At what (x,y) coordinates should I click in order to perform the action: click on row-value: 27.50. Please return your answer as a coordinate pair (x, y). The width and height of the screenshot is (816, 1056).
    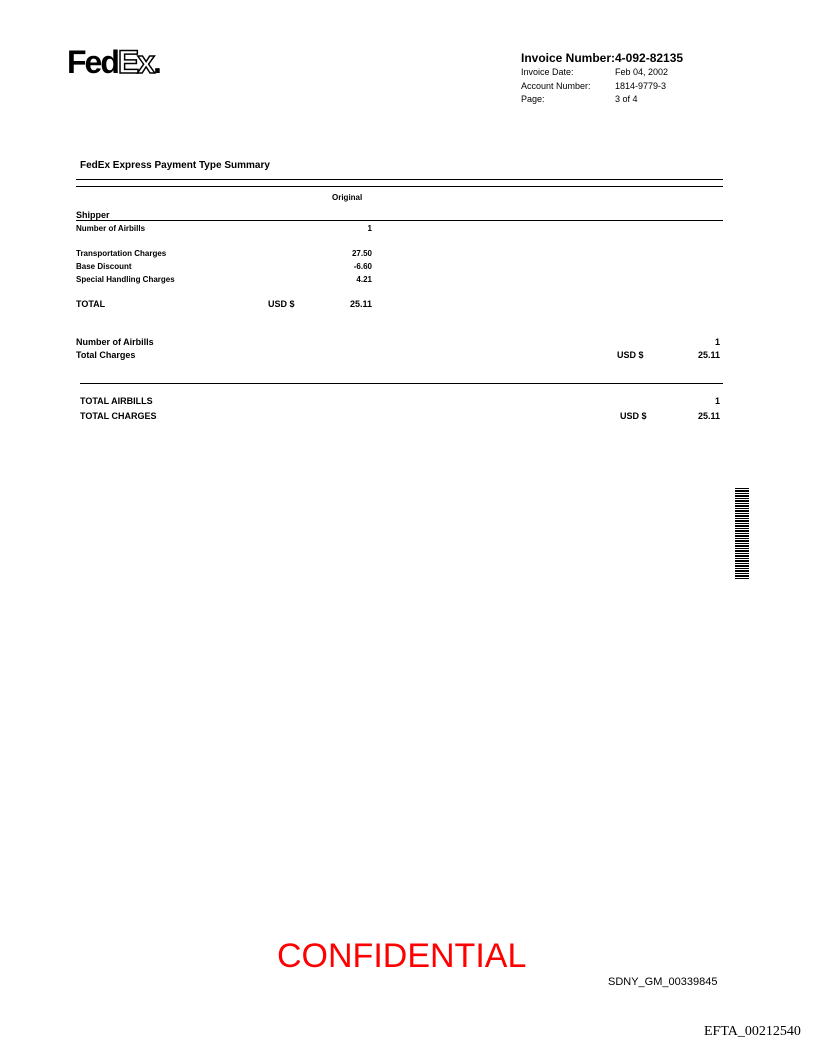
    Looking at the image, I should click on (361, 253).